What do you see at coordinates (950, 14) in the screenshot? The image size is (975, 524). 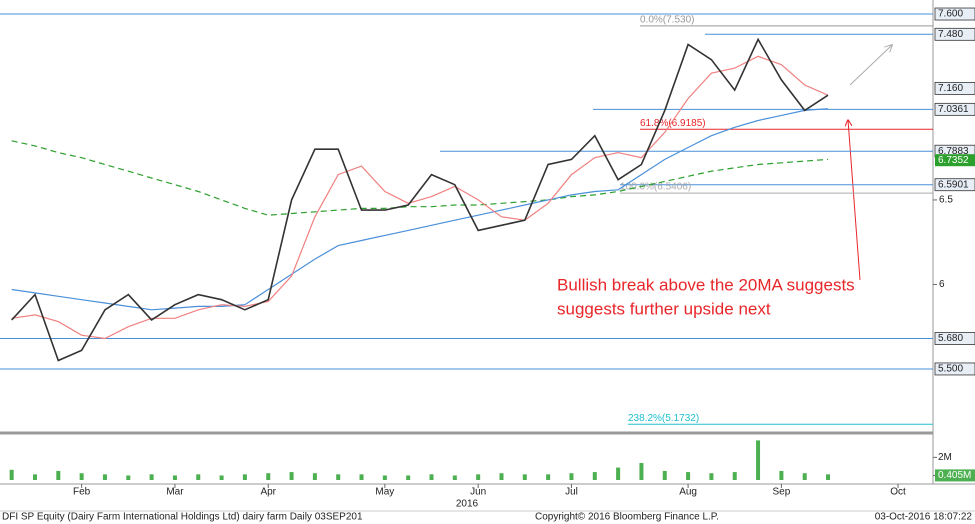 I see `level-label: 7.600` at bounding box center [950, 14].